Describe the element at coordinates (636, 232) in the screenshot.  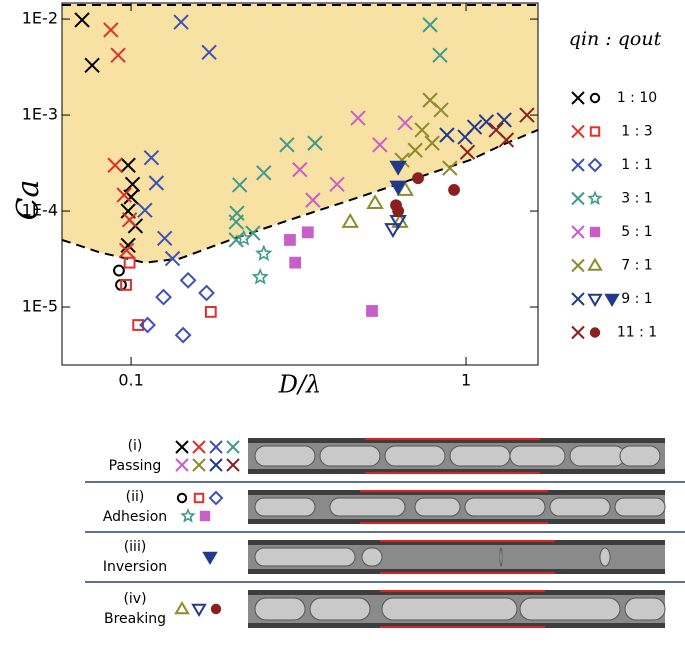
I see `legend-label: 5 : 1` at that location.